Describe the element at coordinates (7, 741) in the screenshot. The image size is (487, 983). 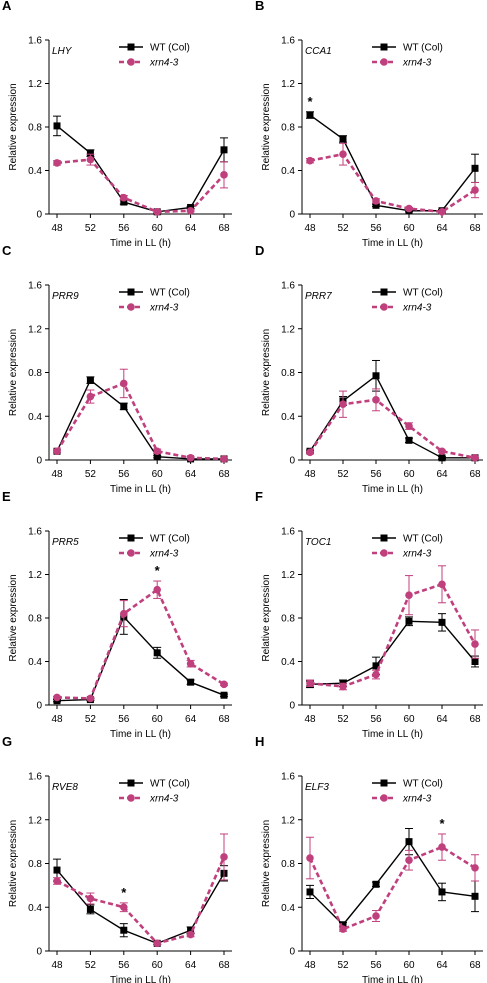
I see `panel-letter: G` at that location.